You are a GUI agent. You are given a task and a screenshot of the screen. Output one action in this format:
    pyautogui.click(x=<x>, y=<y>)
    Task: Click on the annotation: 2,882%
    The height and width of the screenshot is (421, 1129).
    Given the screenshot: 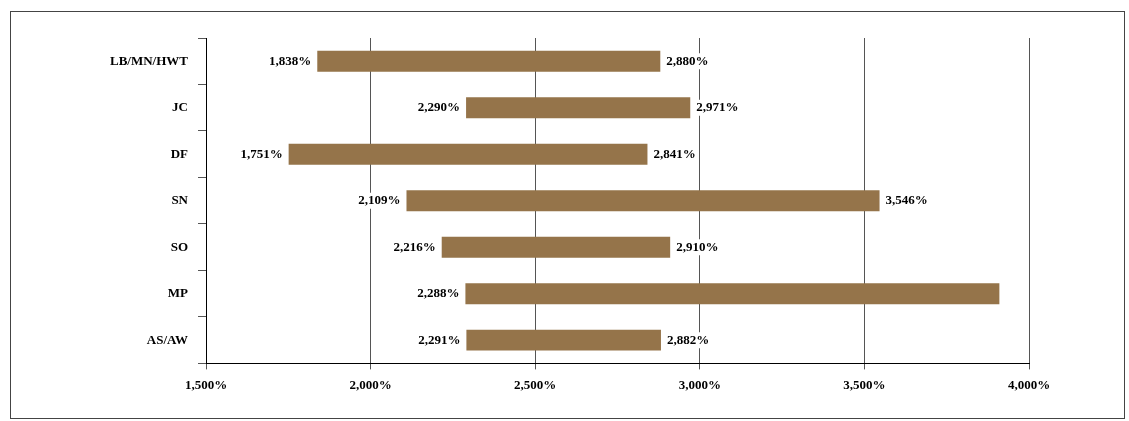 What is the action you would take?
    pyautogui.click(x=688, y=339)
    